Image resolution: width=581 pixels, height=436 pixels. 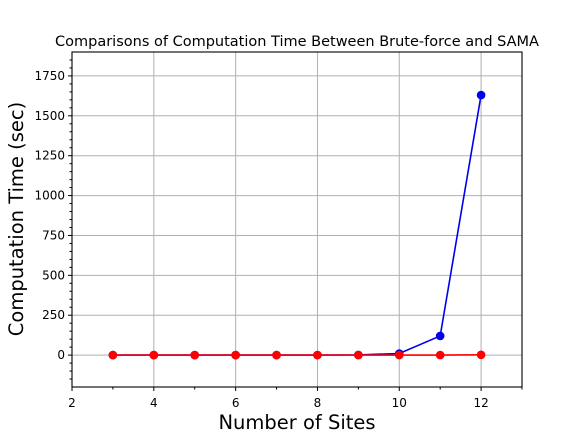 What do you see at coordinates (318, 403) in the screenshot?
I see `x-tick-label: 8` at bounding box center [318, 403].